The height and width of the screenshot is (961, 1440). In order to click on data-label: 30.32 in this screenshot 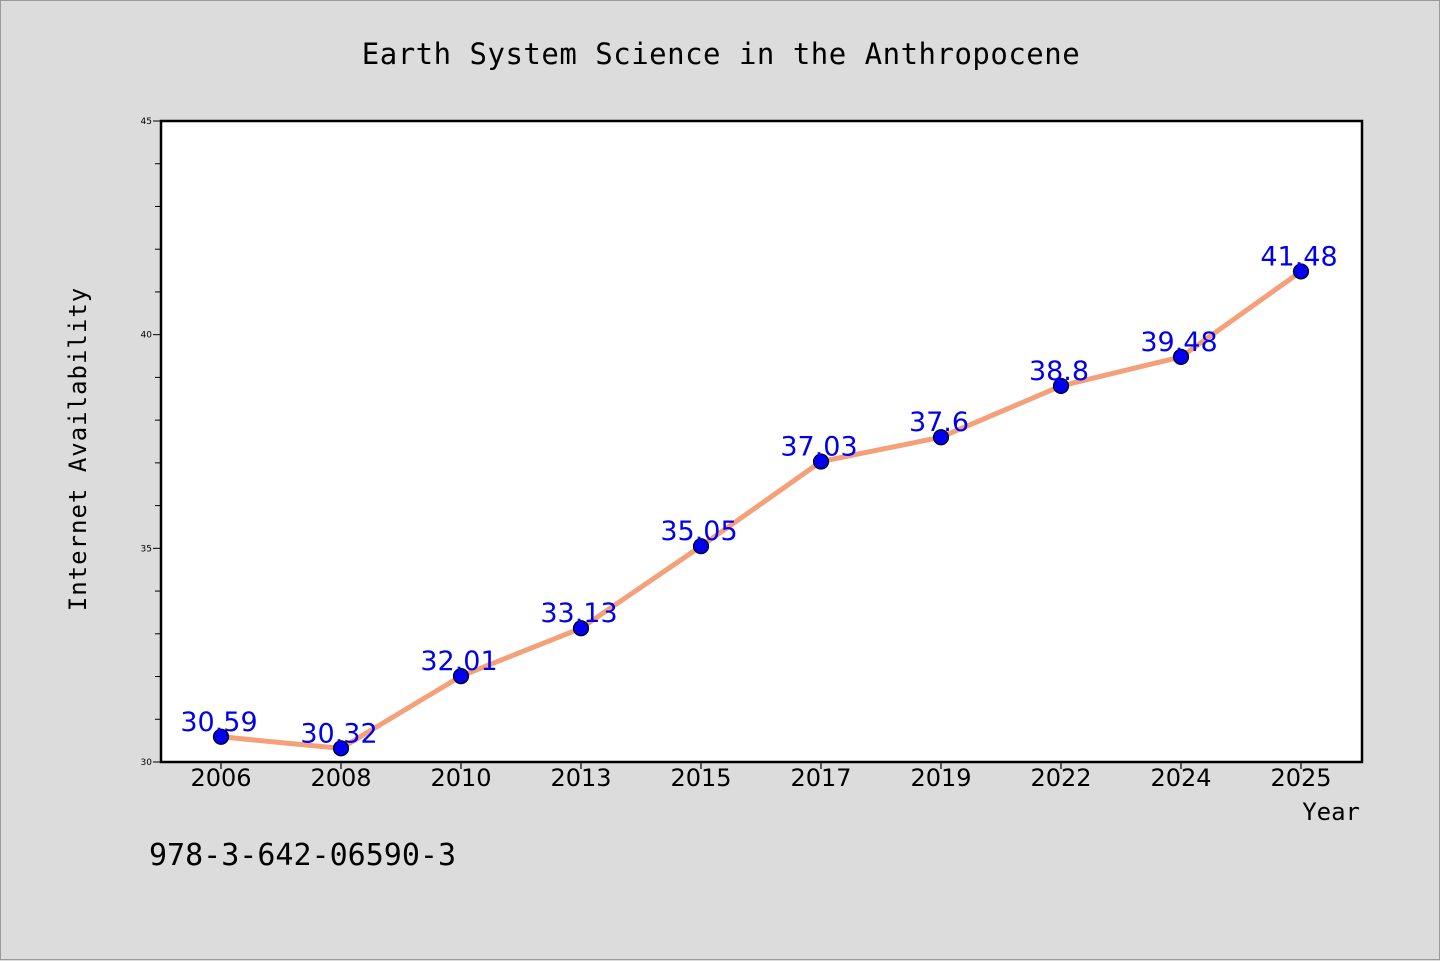, I will do `click(338, 733)`.